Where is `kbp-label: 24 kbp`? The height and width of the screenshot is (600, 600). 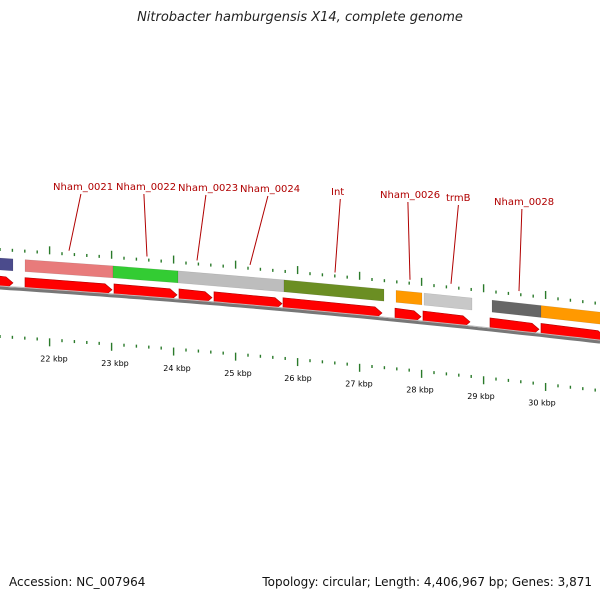 kbp-label: 24 kbp is located at coordinates (177, 368).